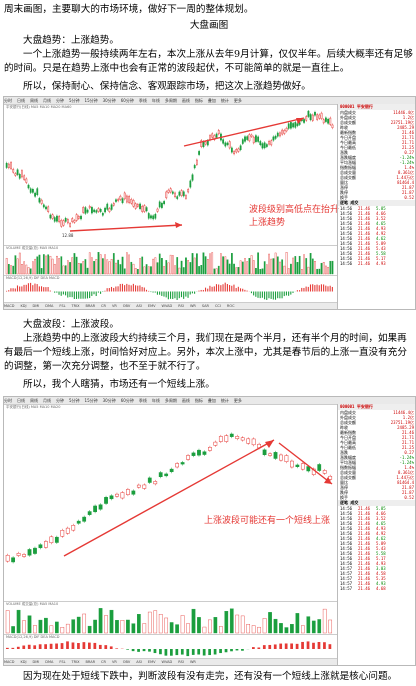  I want to click on quote-row: 指数振幅 1.4%, so click(377, 467).